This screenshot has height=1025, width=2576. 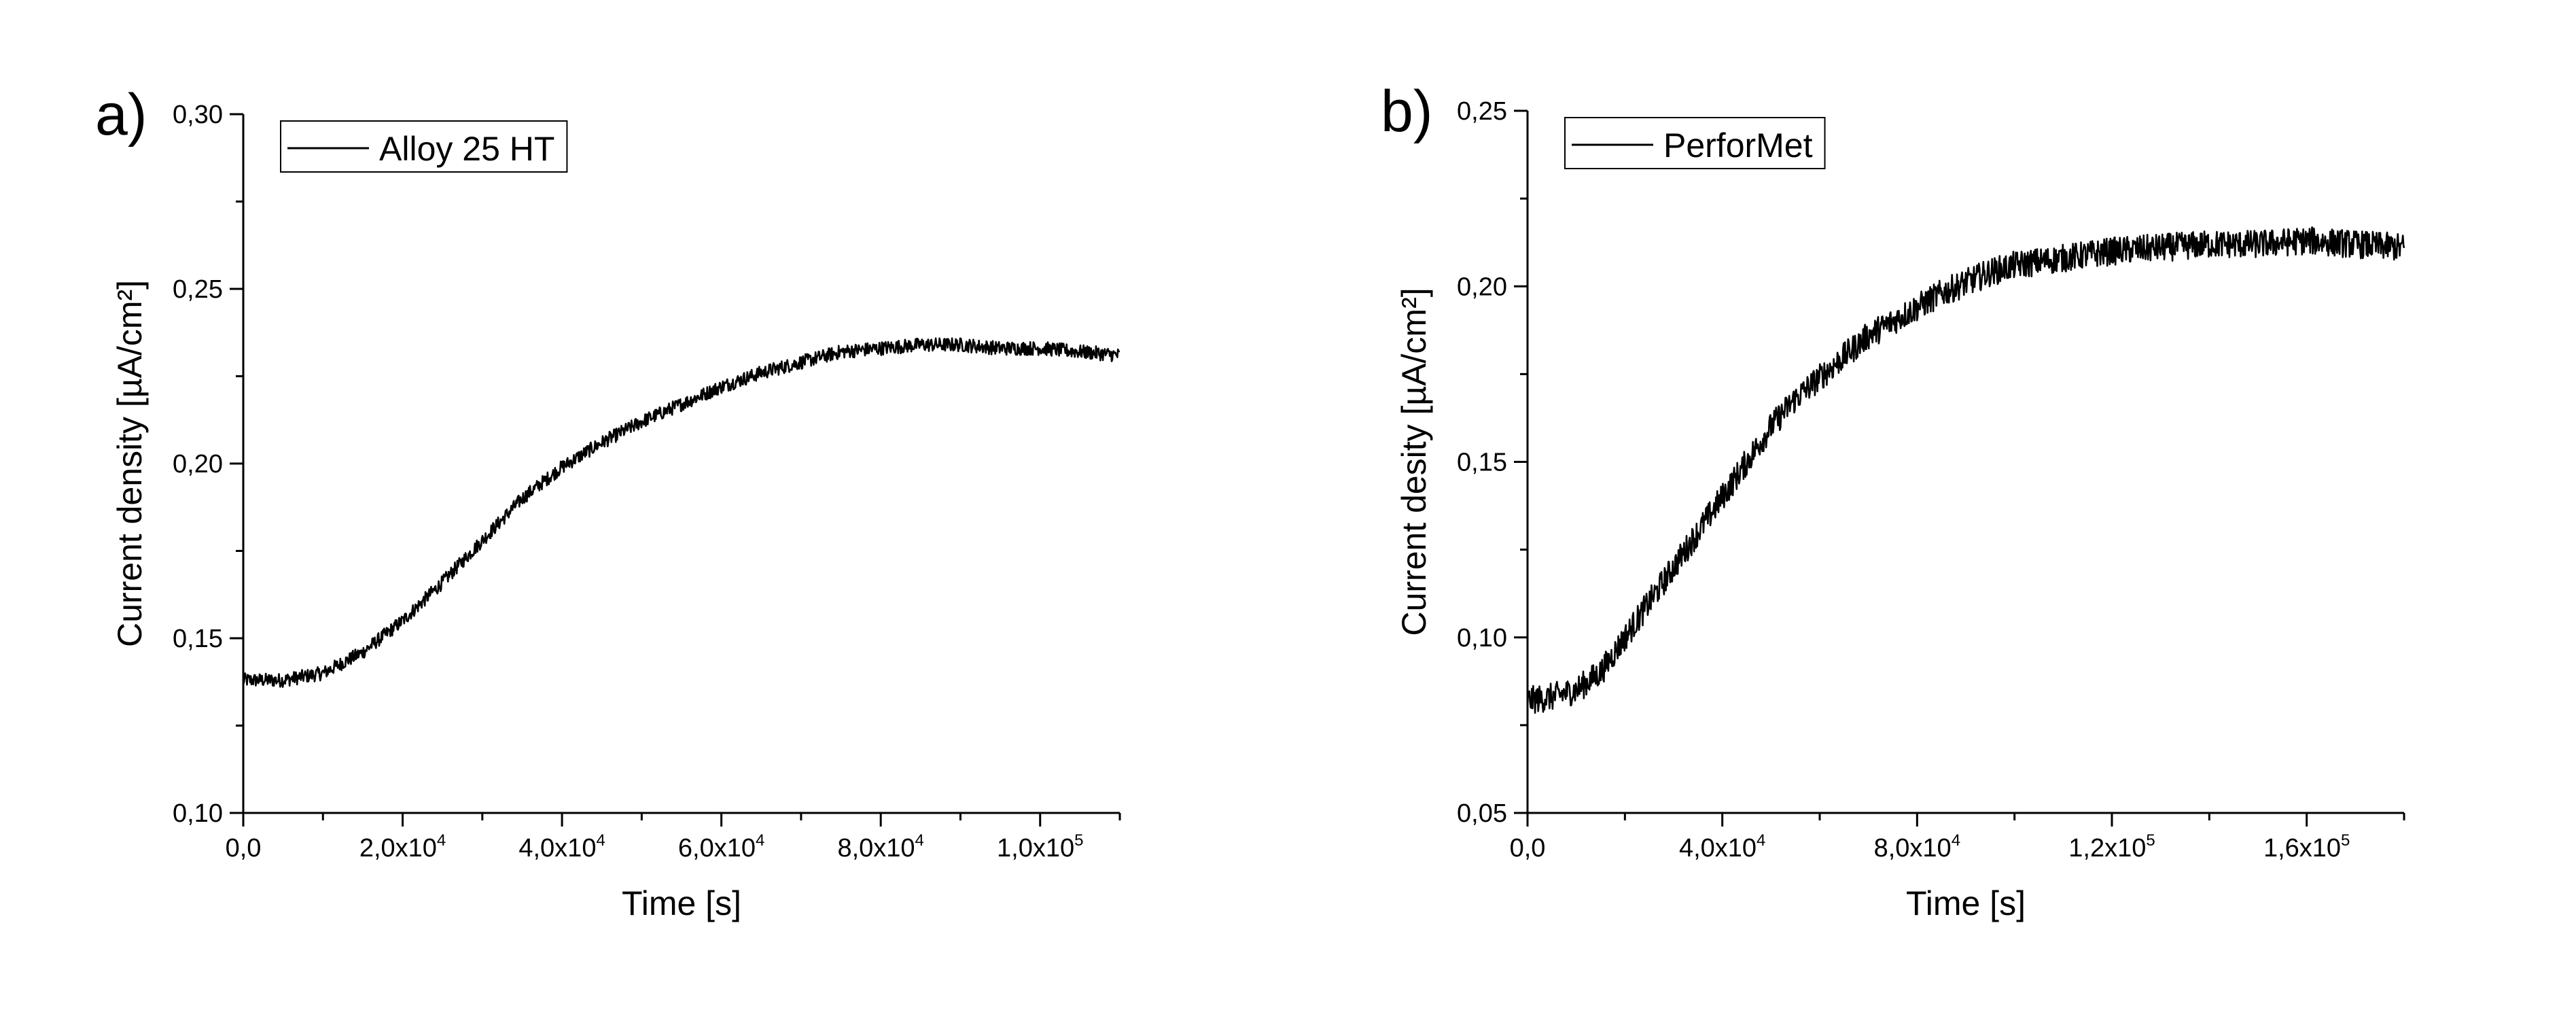 What do you see at coordinates (721, 847) in the screenshot?
I see `x-tick-label: 6,0x10⁴` at bounding box center [721, 847].